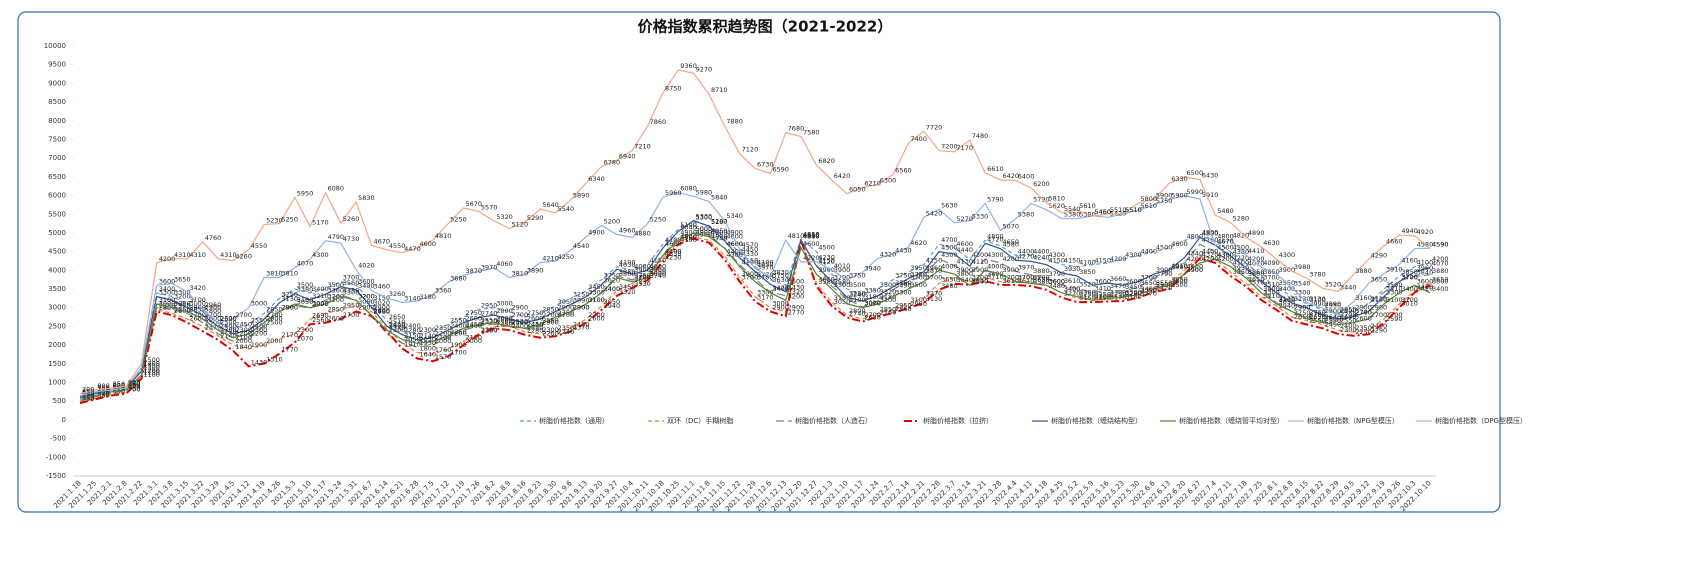 This screenshot has width=1686, height=583. I want to click on data-label: 5540, so click(566, 209).